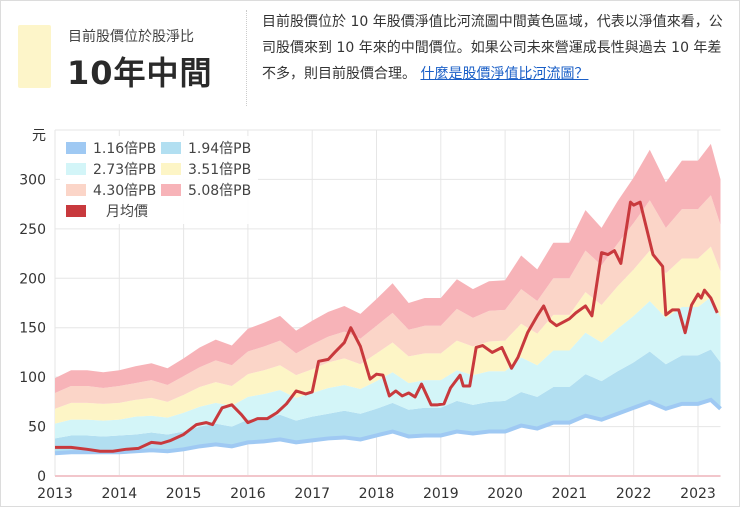  Describe the element at coordinates (119, 494) in the screenshot. I see `x-tick-label: 2014` at that location.